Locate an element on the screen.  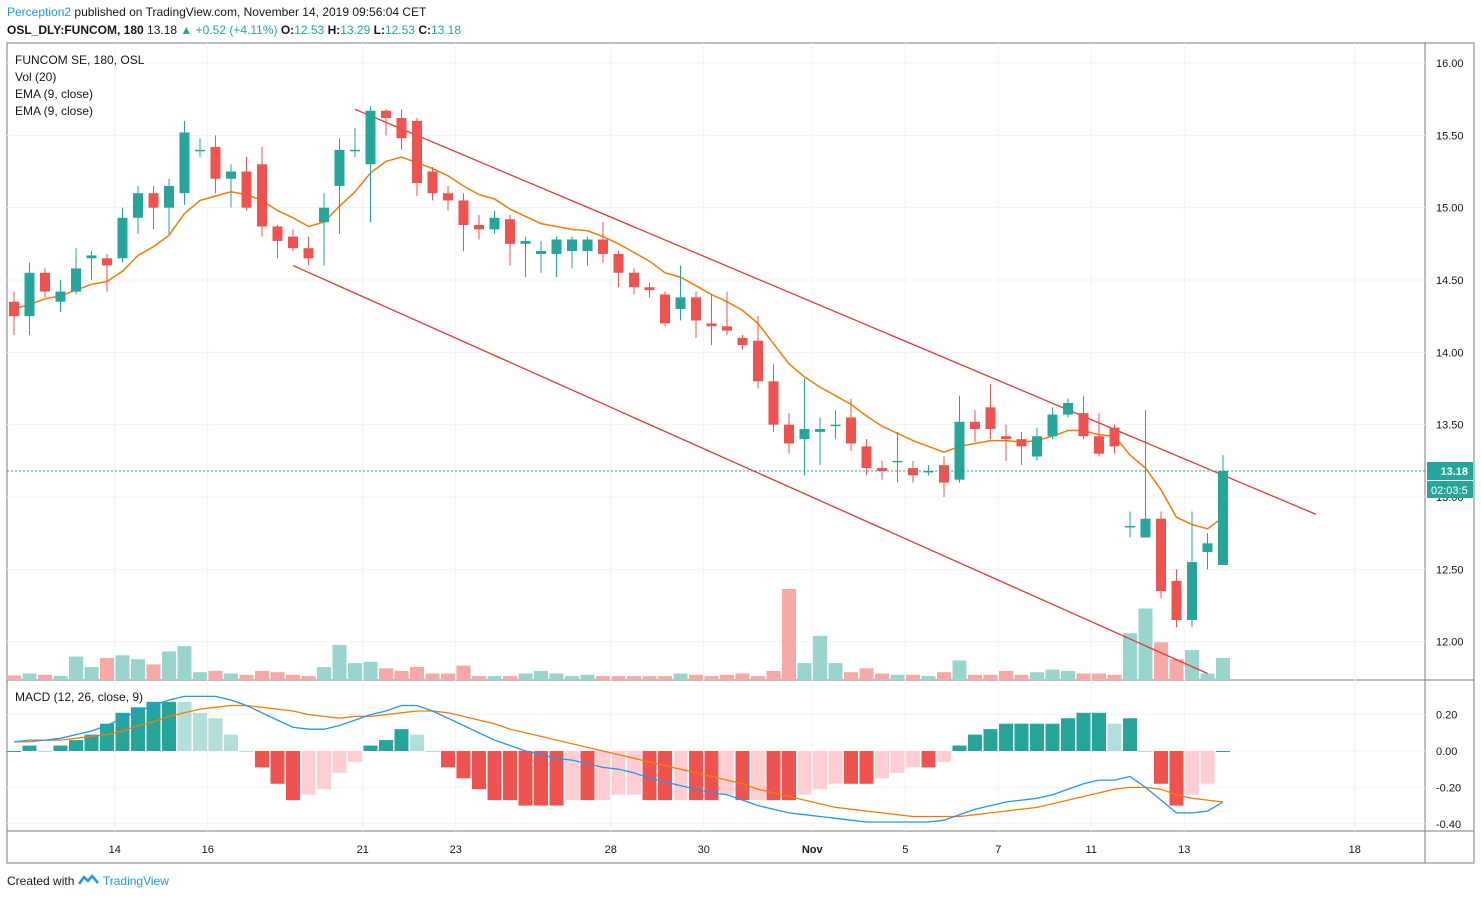
y-tick-label: 12.00 is located at coordinates (1450, 643).